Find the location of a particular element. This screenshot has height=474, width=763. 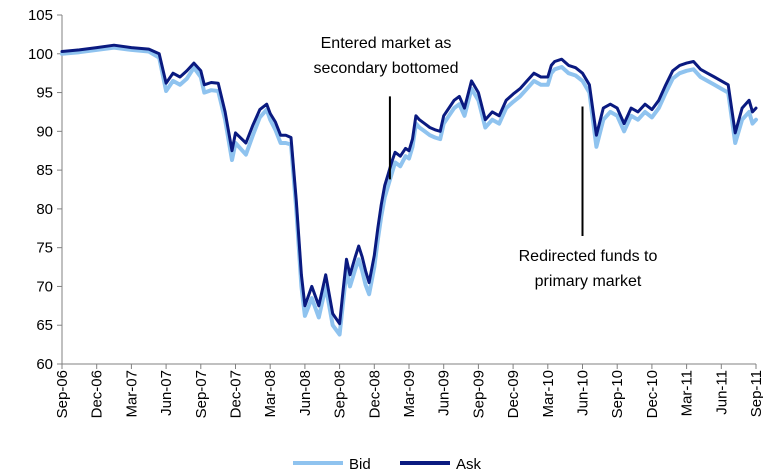

y-tick-label: 75 is located at coordinates (44, 248).